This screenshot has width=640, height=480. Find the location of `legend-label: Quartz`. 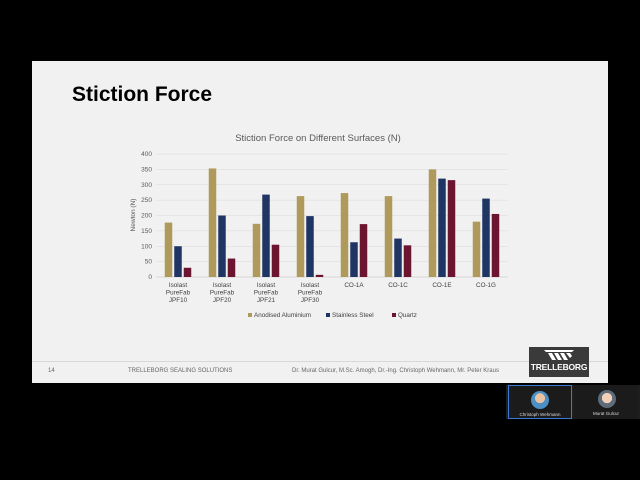

legend-label: Quartz is located at coordinates (407, 315).